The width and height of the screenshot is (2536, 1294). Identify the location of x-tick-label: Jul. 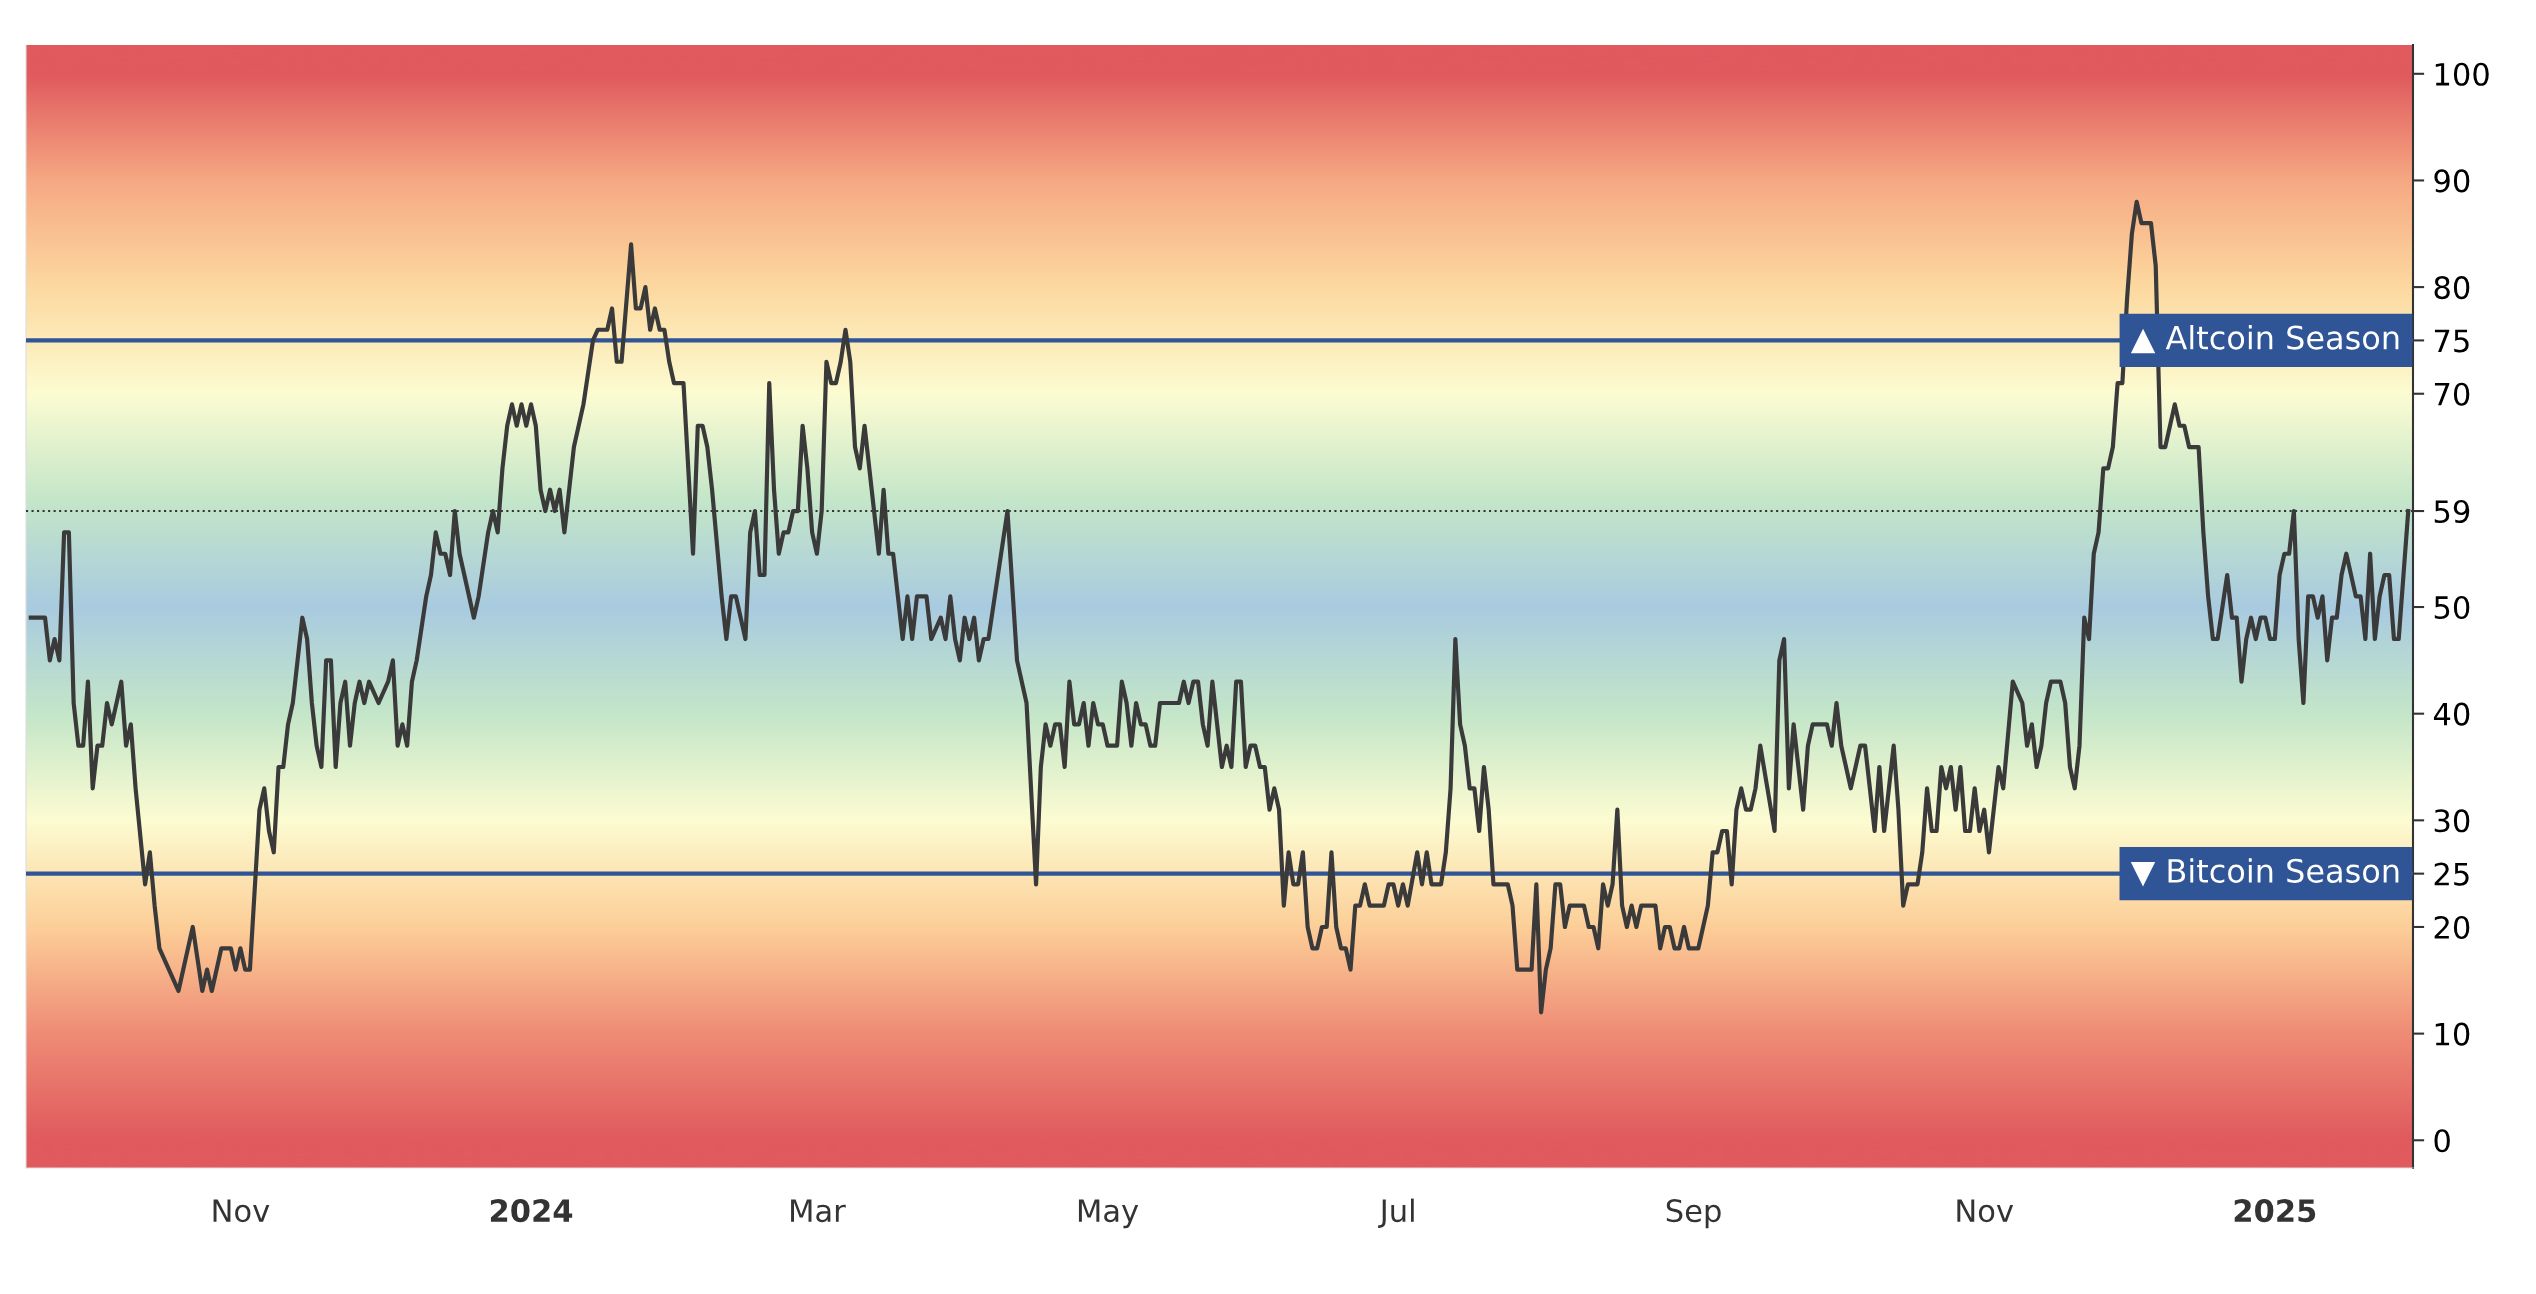
(1396, 1213).